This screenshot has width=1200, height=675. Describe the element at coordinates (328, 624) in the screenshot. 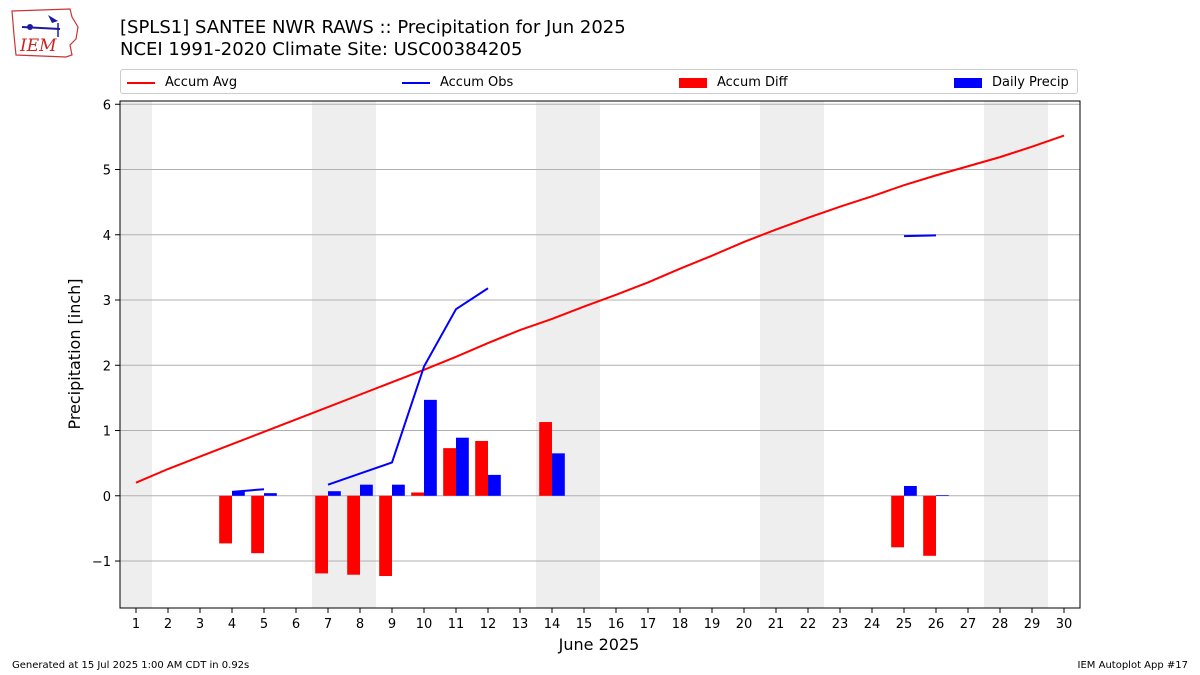

I see `x-tick-label: 7` at that location.